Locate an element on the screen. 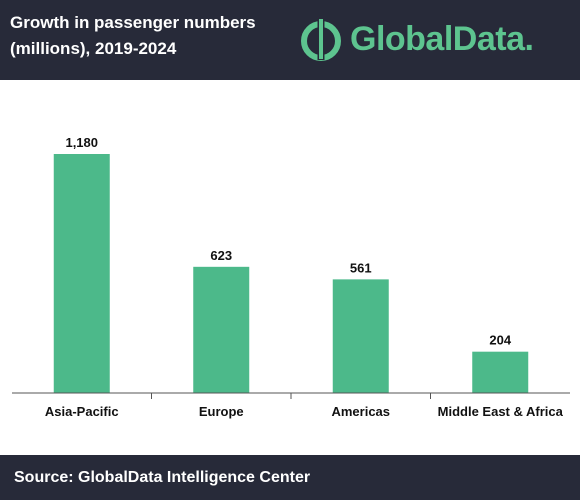  data-label: 1,180 is located at coordinates (81, 142).